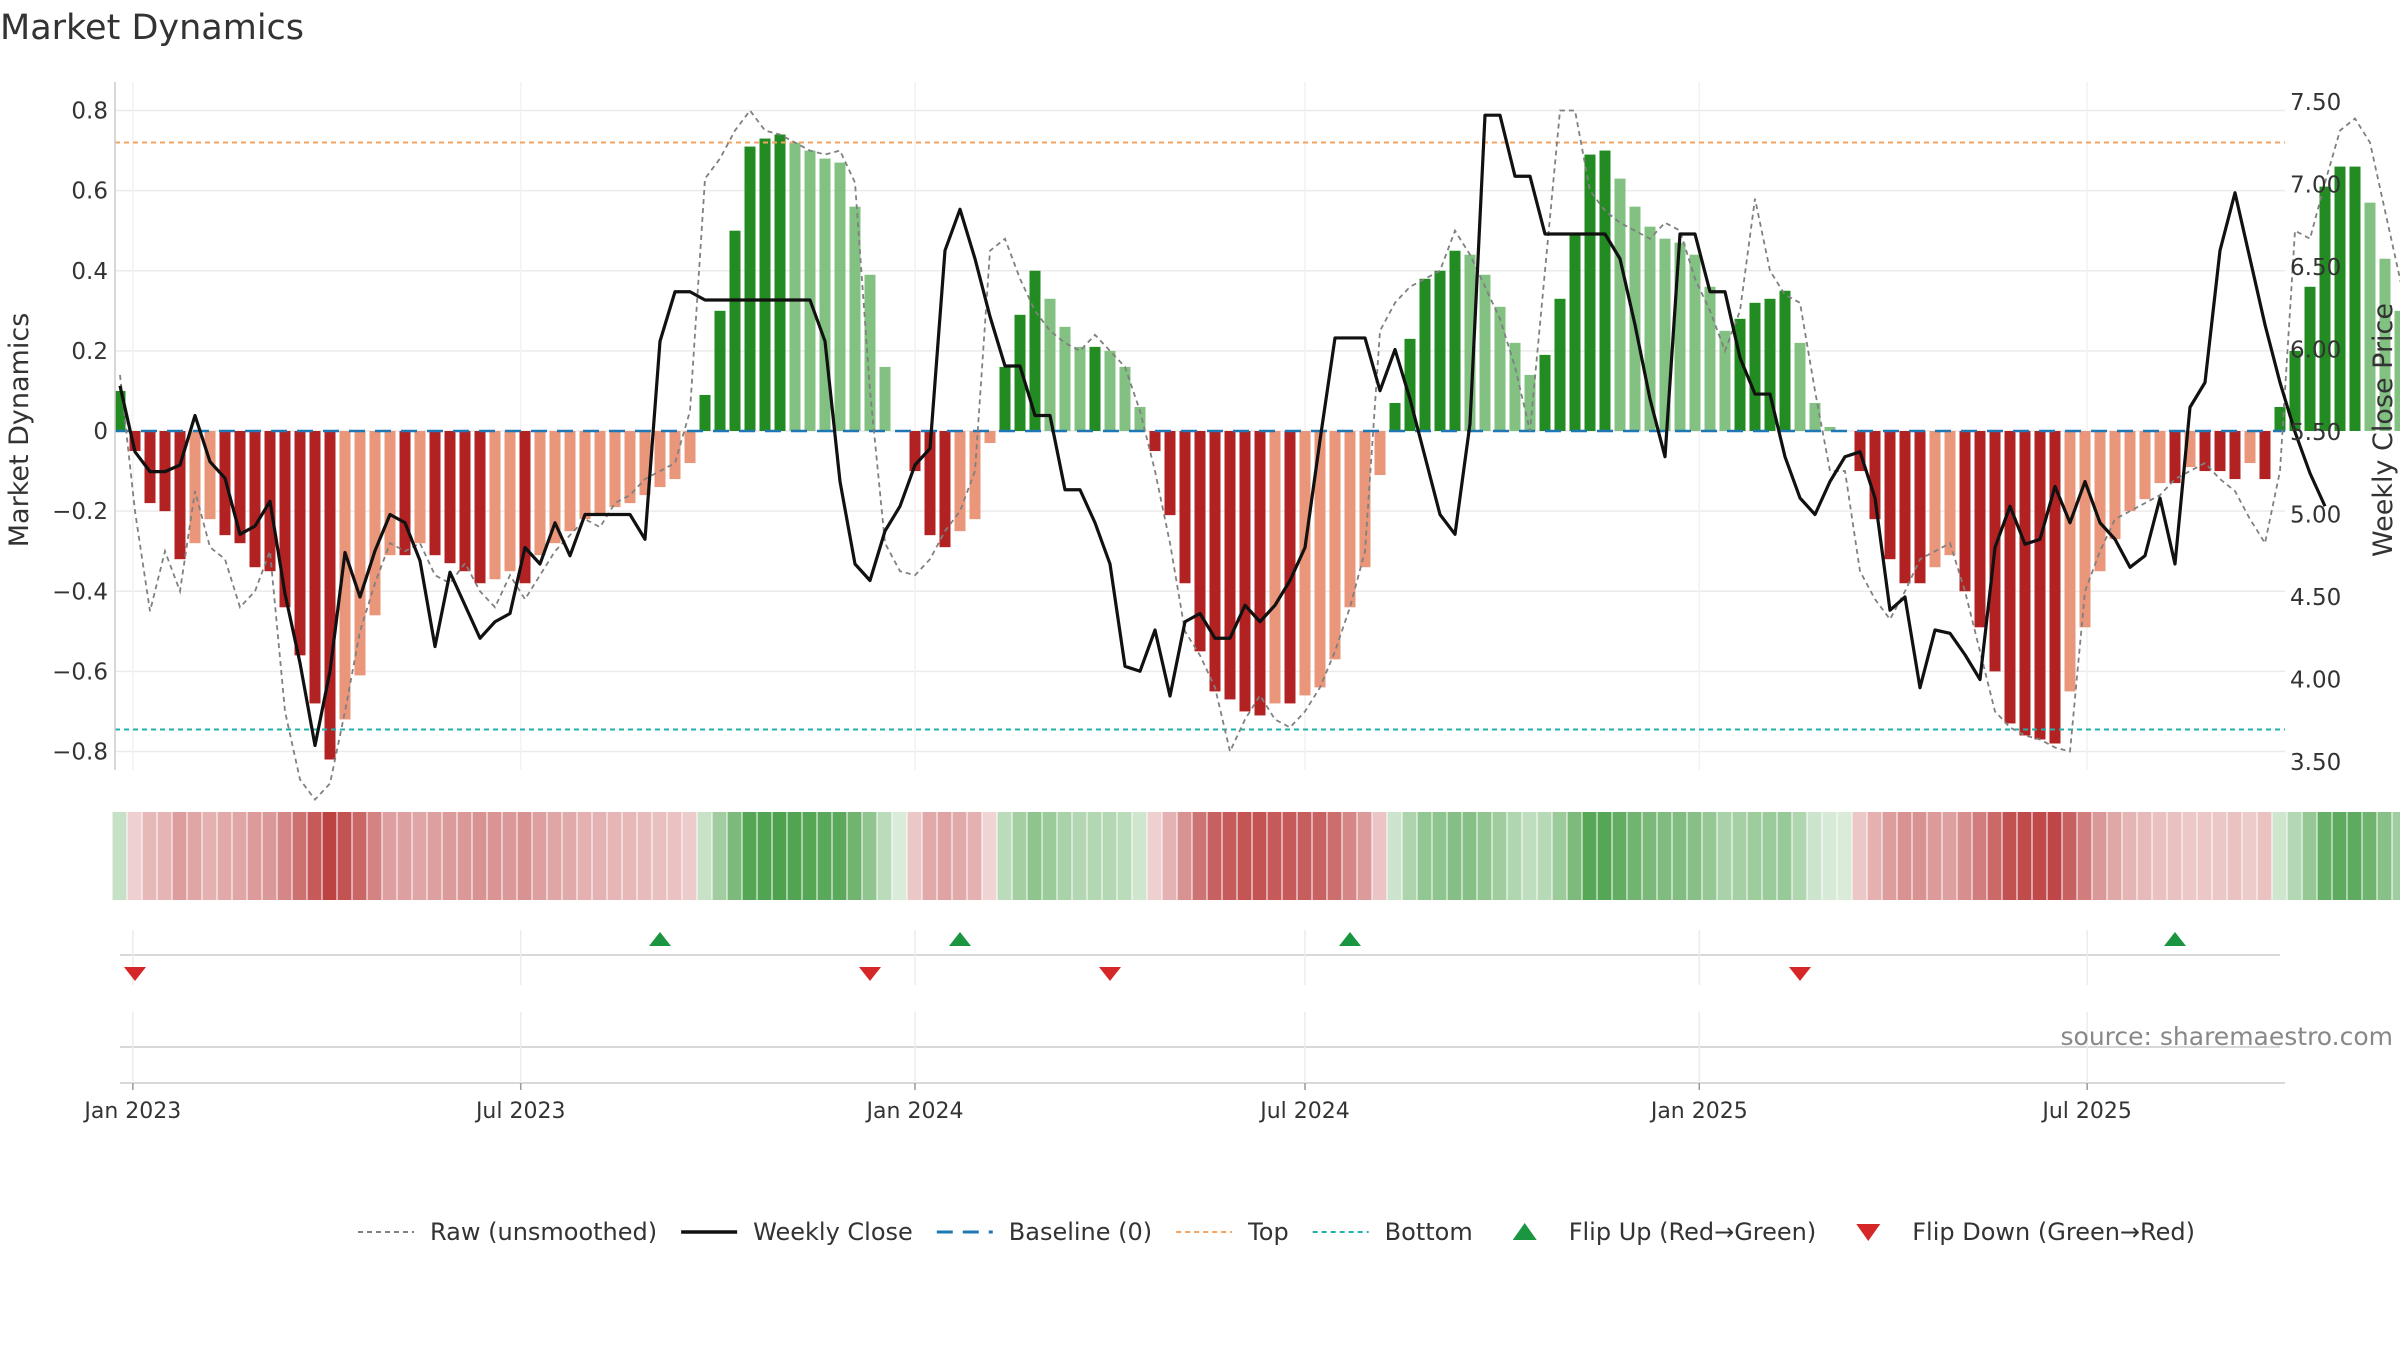  What do you see at coordinates (1698, 1111) in the screenshot?
I see `x-tick-label: Jan 2025` at bounding box center [1698, 1111].